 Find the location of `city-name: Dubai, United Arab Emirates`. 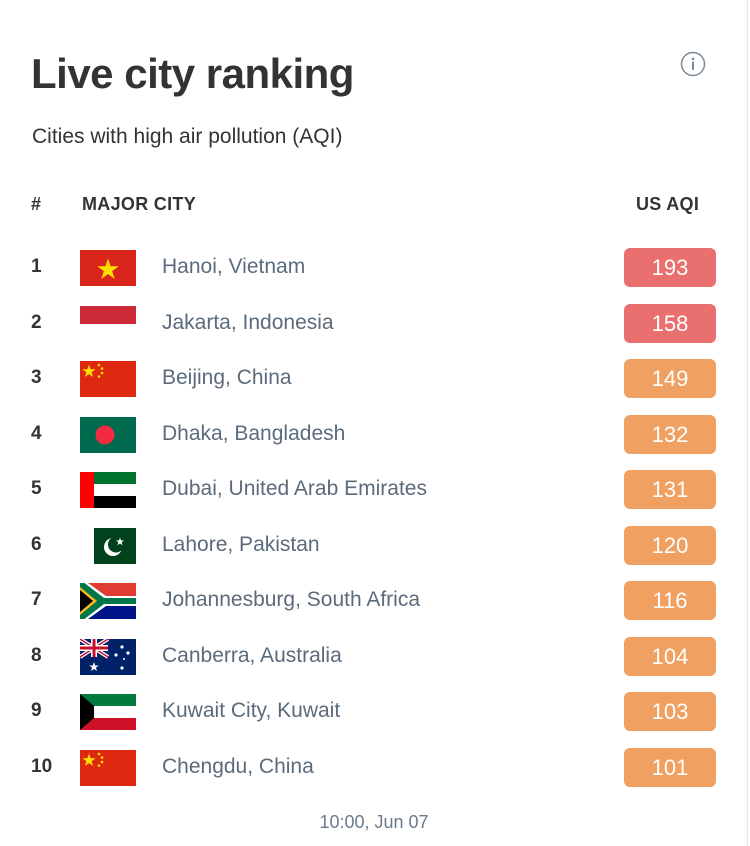

city-name: Dubai, United Arab Emirates is located at coordinates (294, 488).